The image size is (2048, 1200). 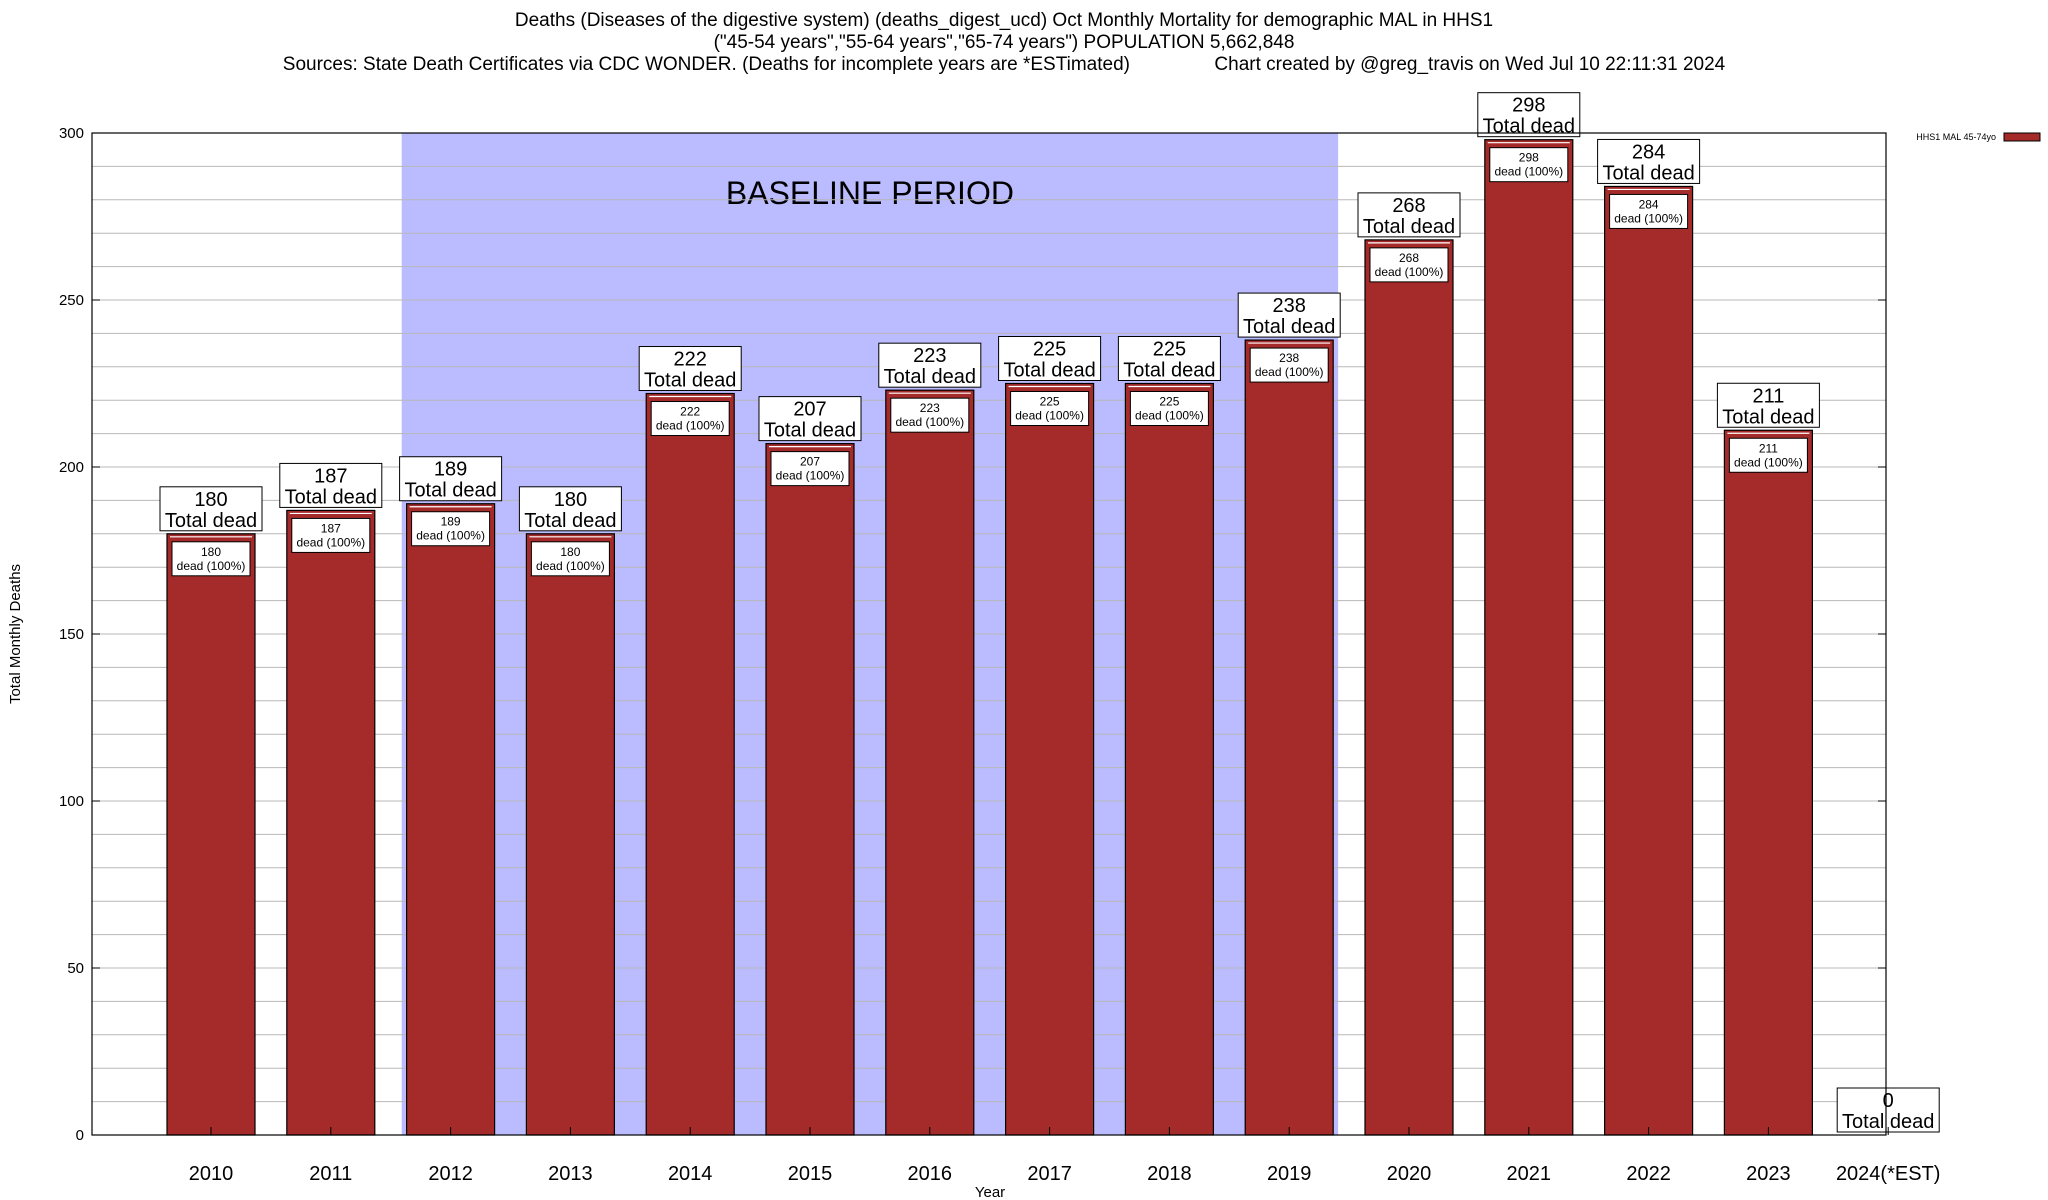 I want to click on x-tick-label: 2010, so click(x=211, y=1174).